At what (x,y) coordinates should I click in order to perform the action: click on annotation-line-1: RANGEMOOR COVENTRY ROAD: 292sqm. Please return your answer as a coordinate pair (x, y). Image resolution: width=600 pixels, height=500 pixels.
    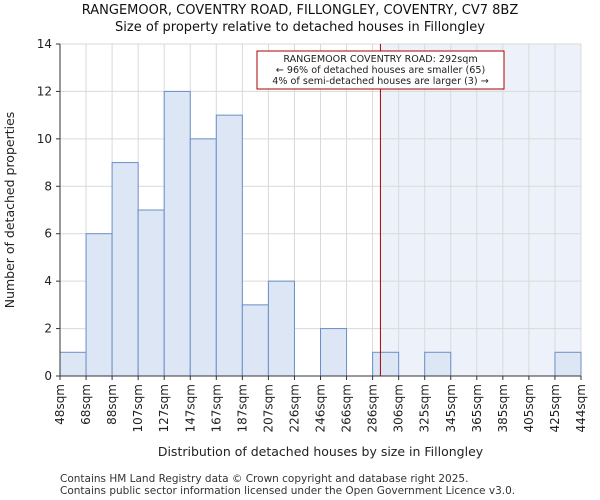
    Looking at the image, I should click on (380, 59).